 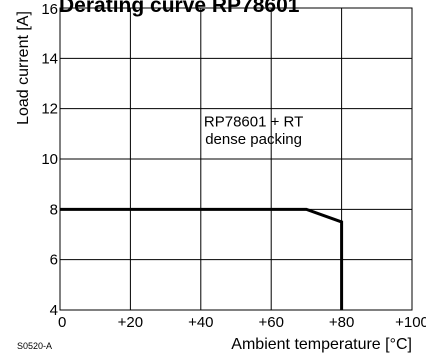 I want to click on x-tick-label: +100, so click(x=410, y=322).